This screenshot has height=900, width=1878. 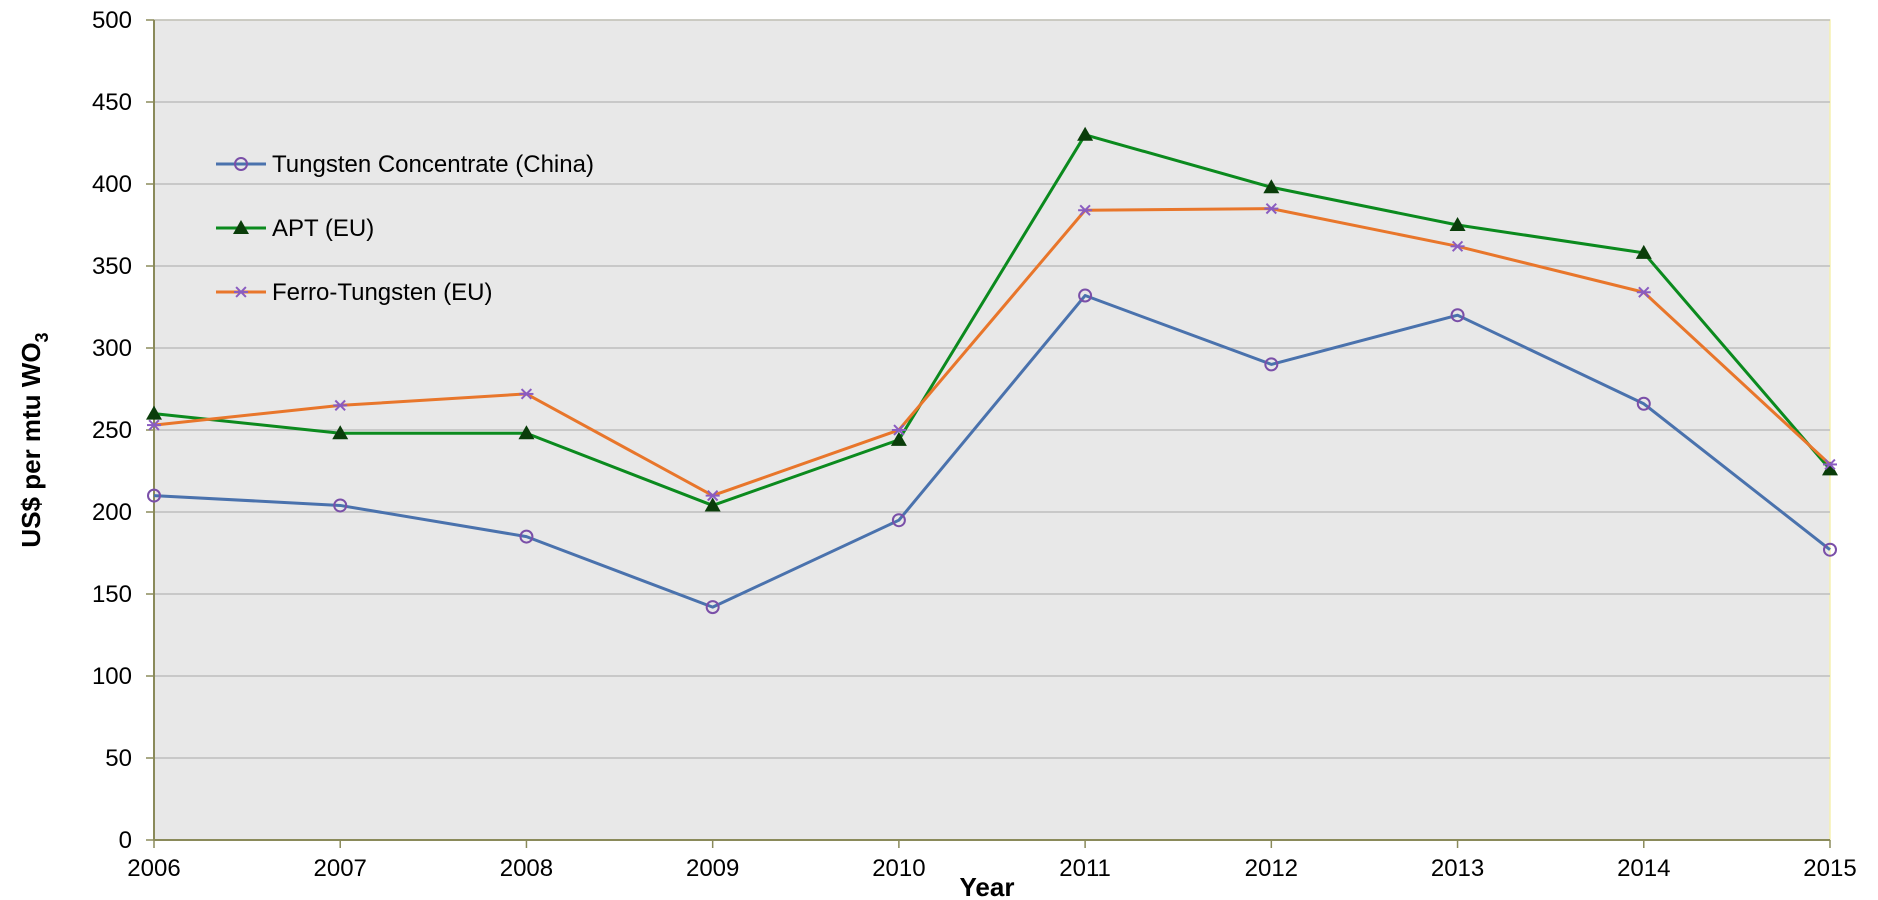 I want to click on x-tick-label: 2009, so click(x=712, y=868).